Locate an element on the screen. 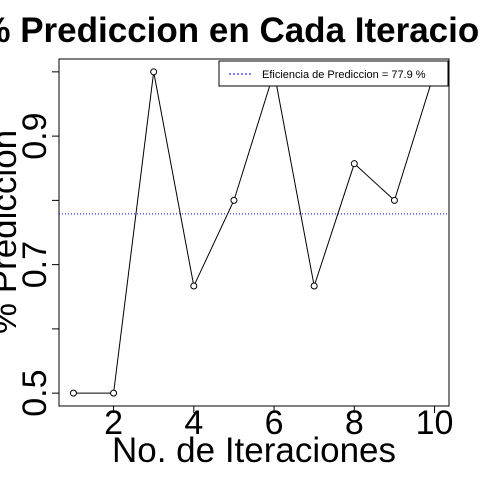 The image size is (480, 480). x-axis: 2 4 6 8 10 is located at coordinates (278, 423).